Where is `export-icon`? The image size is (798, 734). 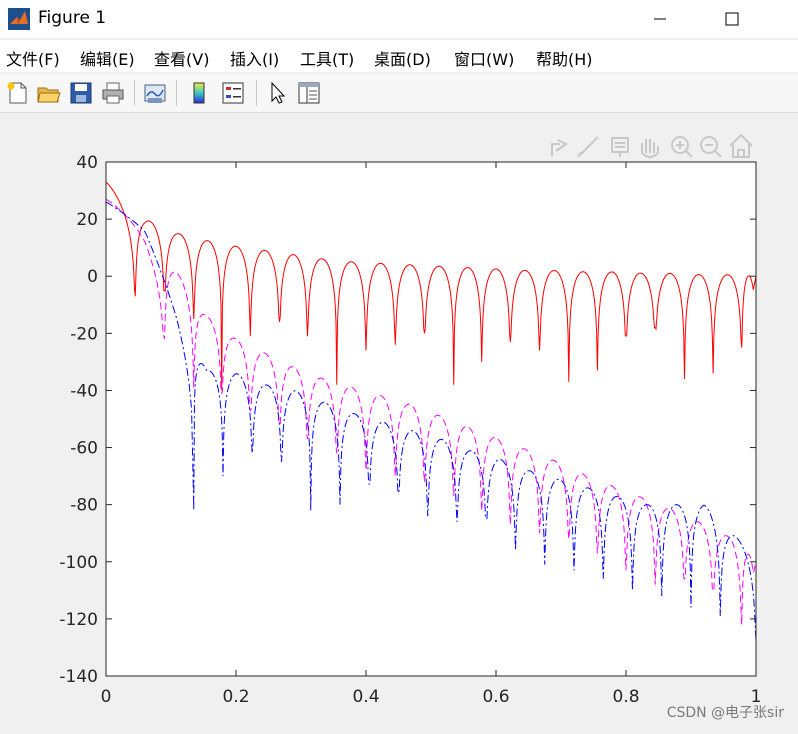
export-icon is located at coordinates (559, 147).